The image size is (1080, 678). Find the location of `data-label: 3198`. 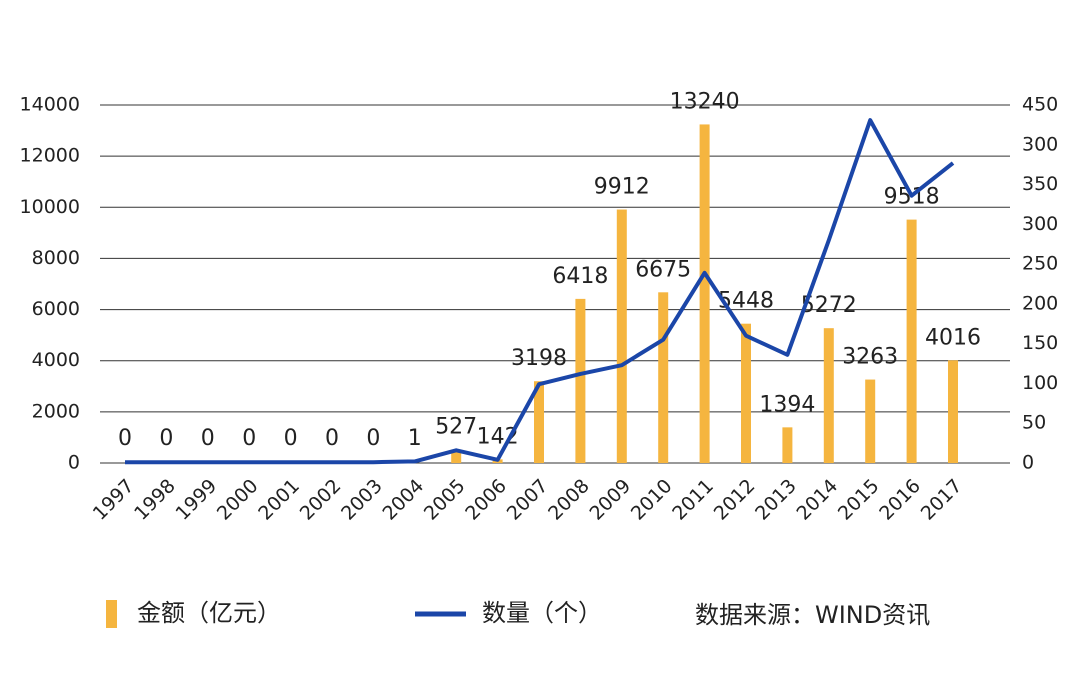

data-label: 3198 is located at coordinates (539, 358).